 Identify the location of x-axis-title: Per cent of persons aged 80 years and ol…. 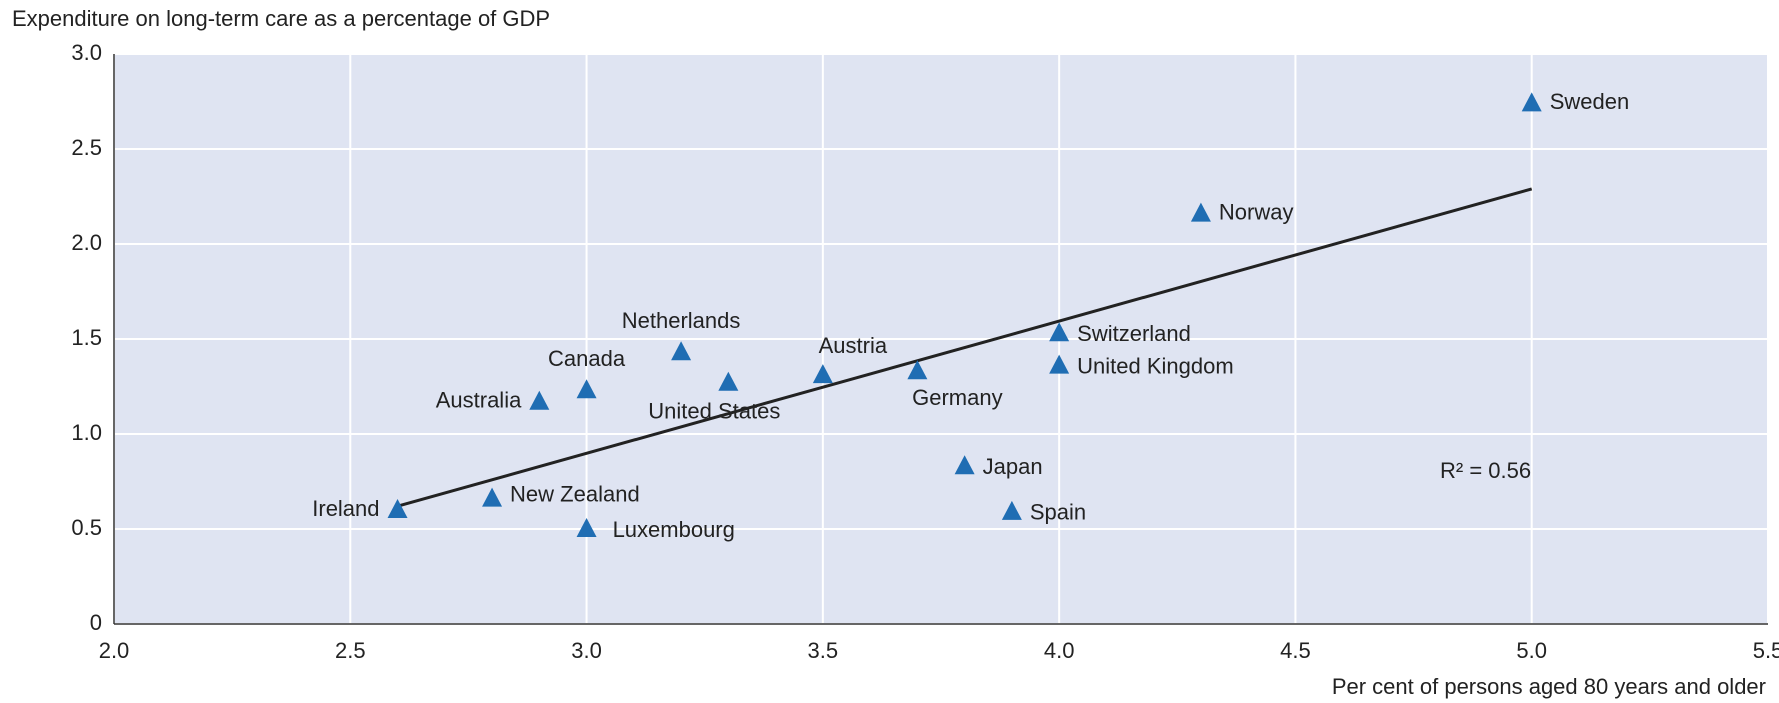
(1549, 686).